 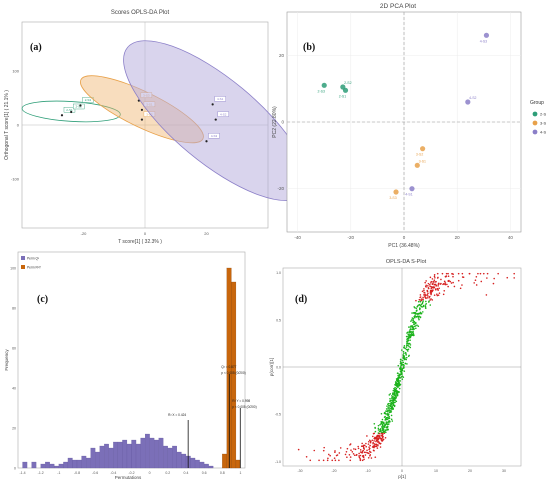 What do you see at coordinates (140, 13) in the screenshot?
I see `panel-a-title: Scores OPLS-DA Plot` at bounding box center [140, 13].